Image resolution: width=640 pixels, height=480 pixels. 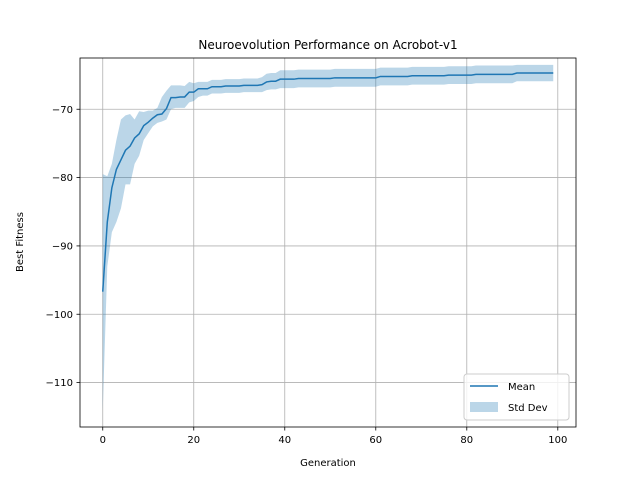 What do you see at coordinates (484, 407) in the screenshot?
I see `legend-std-dev-swatch` at bounding box center [484, 407].